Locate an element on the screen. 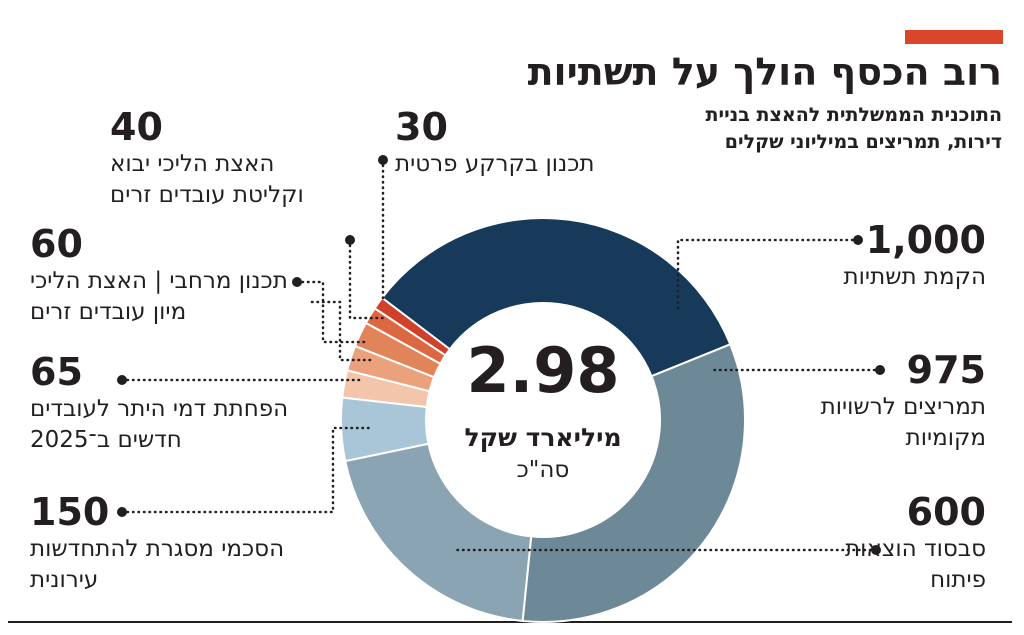  label-block: 975 תמריצים לרשויות מקומיות is located at coordinates (878, 401).